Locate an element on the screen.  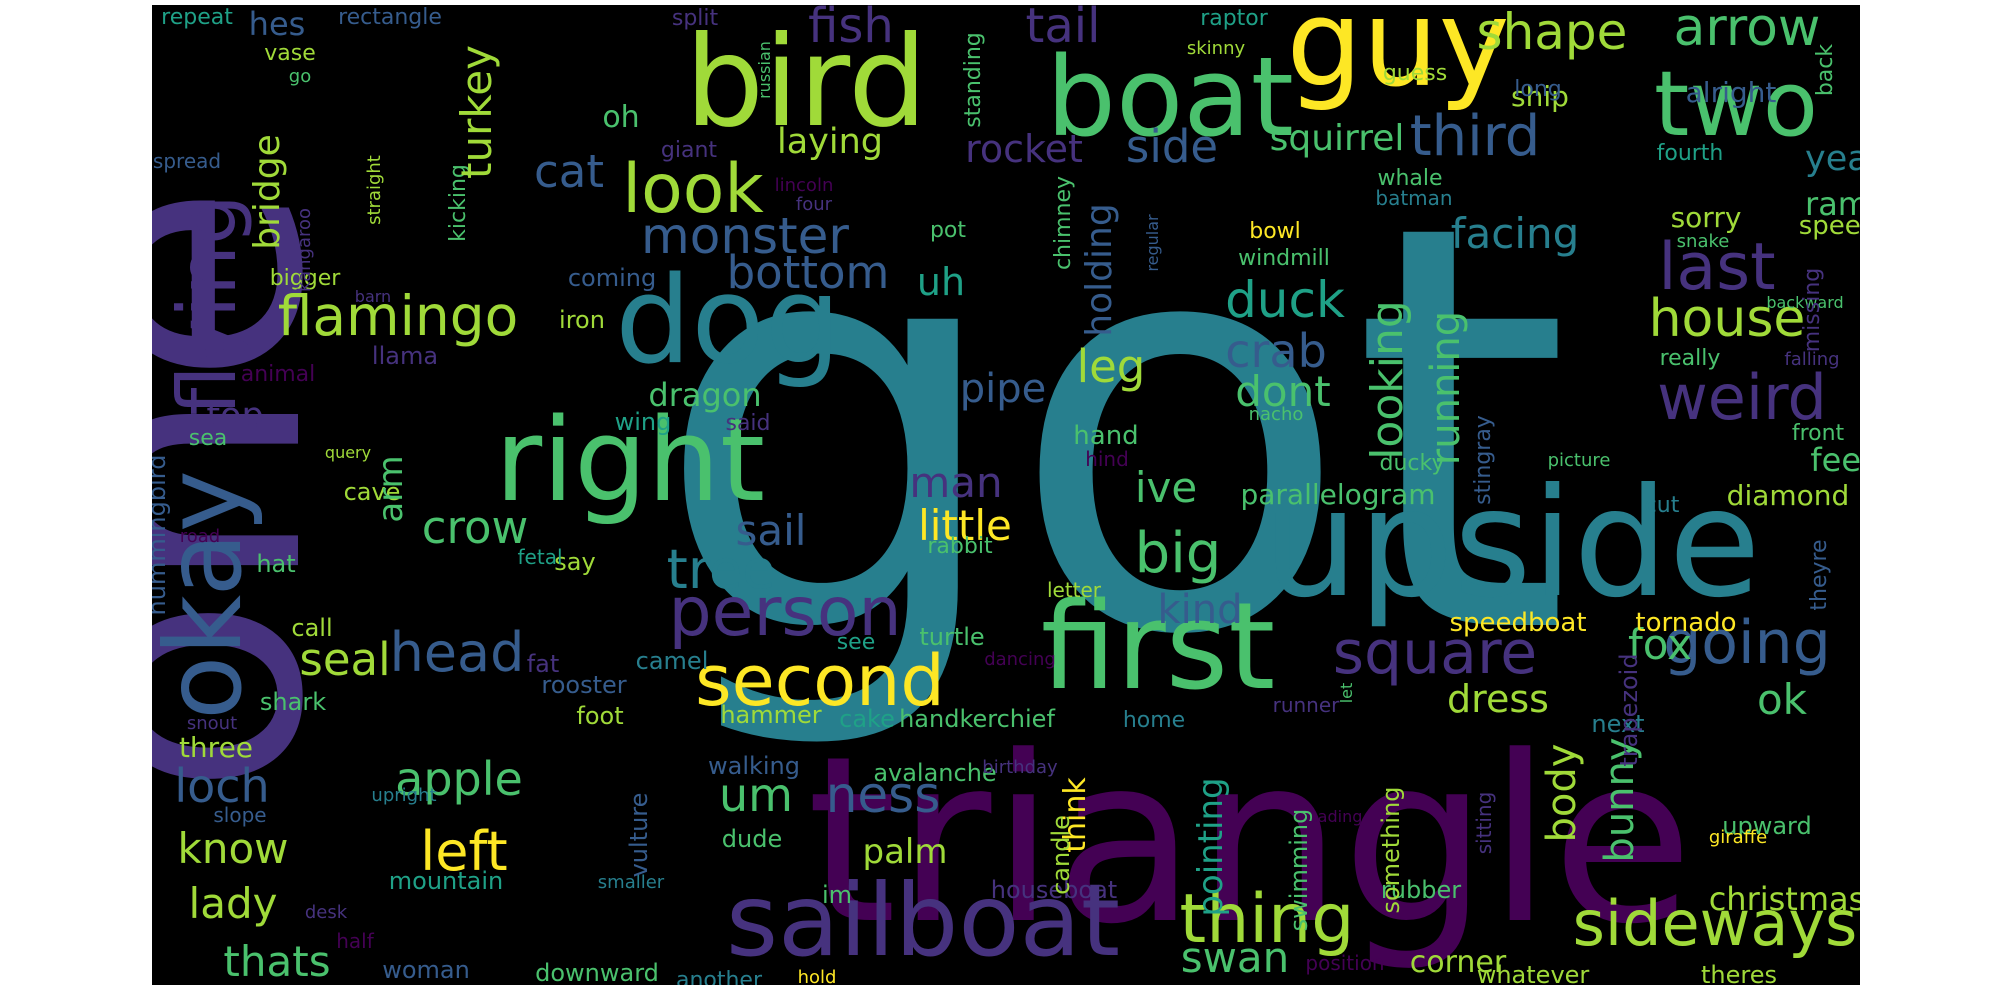
cloud-word-sitting: sitting is located at coordinates (1484, 823).